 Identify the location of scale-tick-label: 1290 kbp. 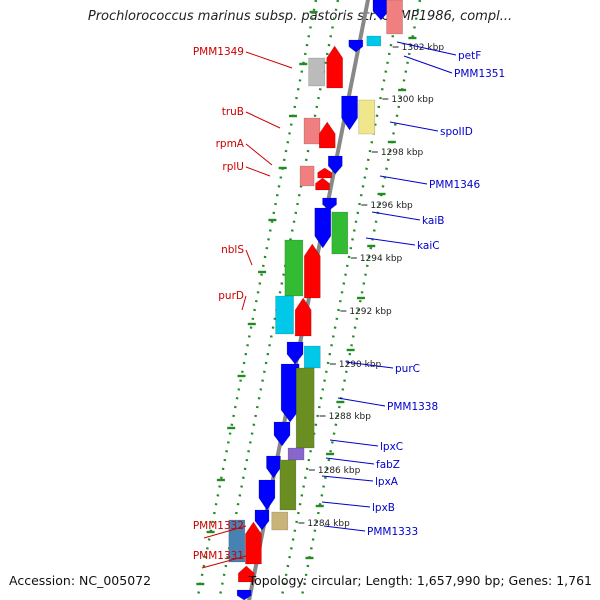
(360, 365).